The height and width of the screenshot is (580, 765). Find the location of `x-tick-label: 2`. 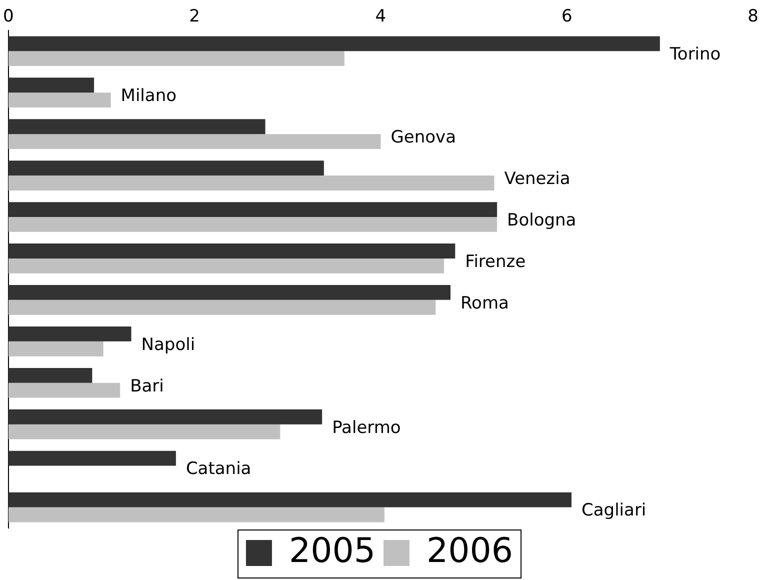

x-tick-label: 2 is located at coordinates (194, 16).